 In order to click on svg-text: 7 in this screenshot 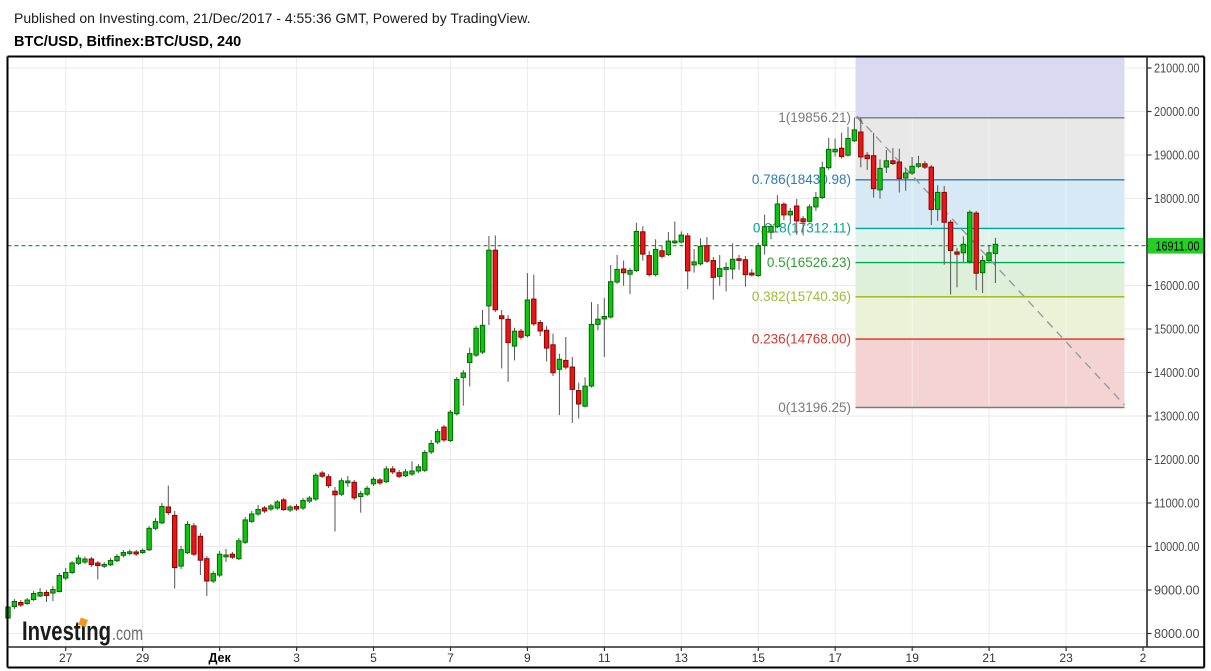, I will do `click(450, 658)`.